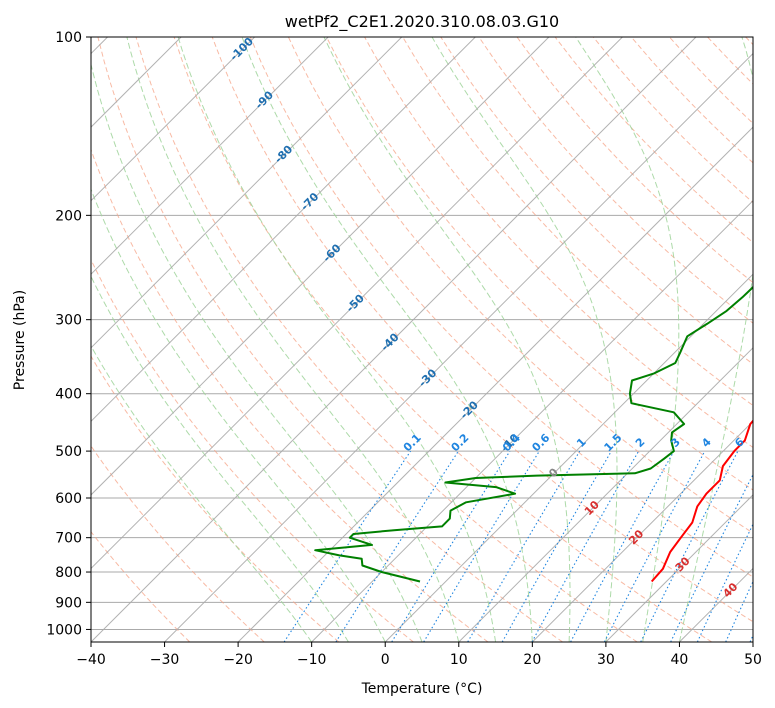 The width and height of the screenshot is (775, 708). What do you see at coordinates (767, 442) in the screenshot?
I see `mixing-ratio-label: 8` at bounding box center [767, 442].